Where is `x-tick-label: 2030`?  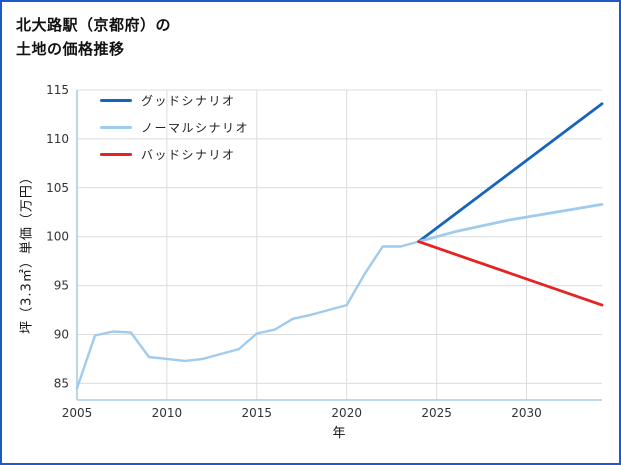
x-tick-label: 2030 is located at coordinates (526, 413).